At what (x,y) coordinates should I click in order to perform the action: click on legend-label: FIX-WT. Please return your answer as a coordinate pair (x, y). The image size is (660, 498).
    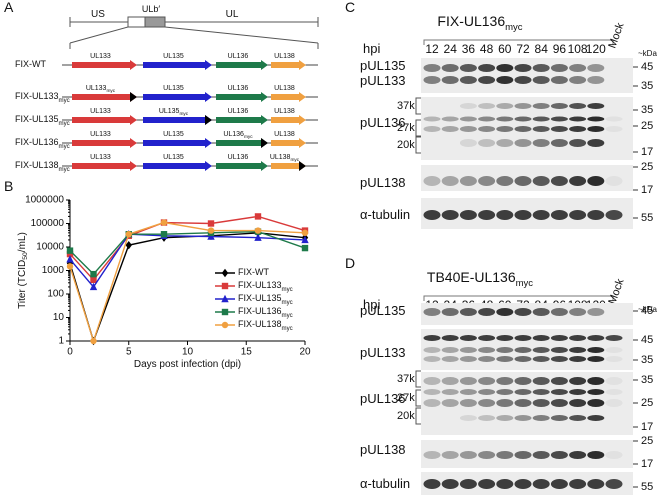
    Looking at the image, I should click on (253, 272).